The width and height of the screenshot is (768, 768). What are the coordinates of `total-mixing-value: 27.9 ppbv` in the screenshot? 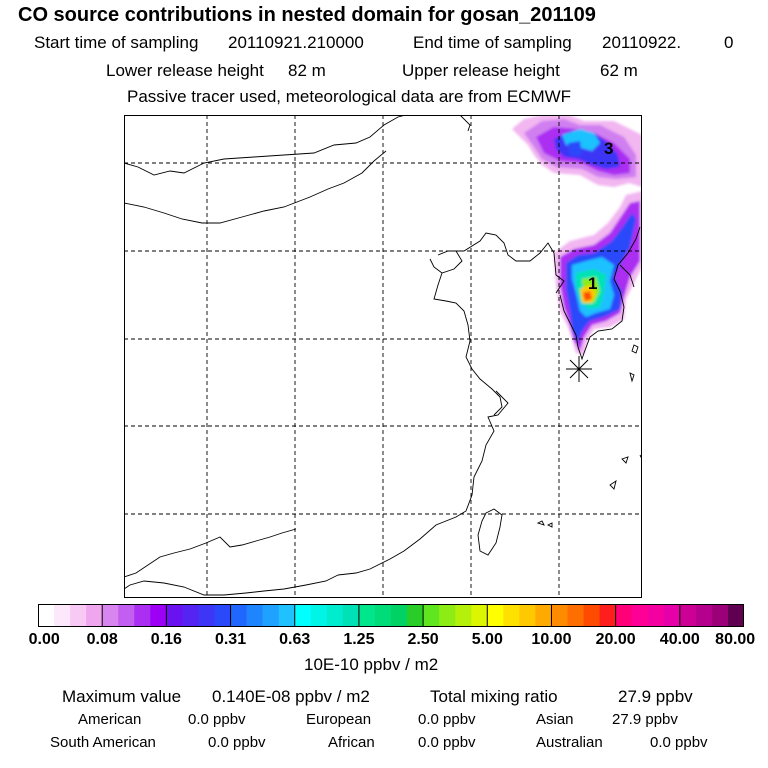 It's located at (655, 696).